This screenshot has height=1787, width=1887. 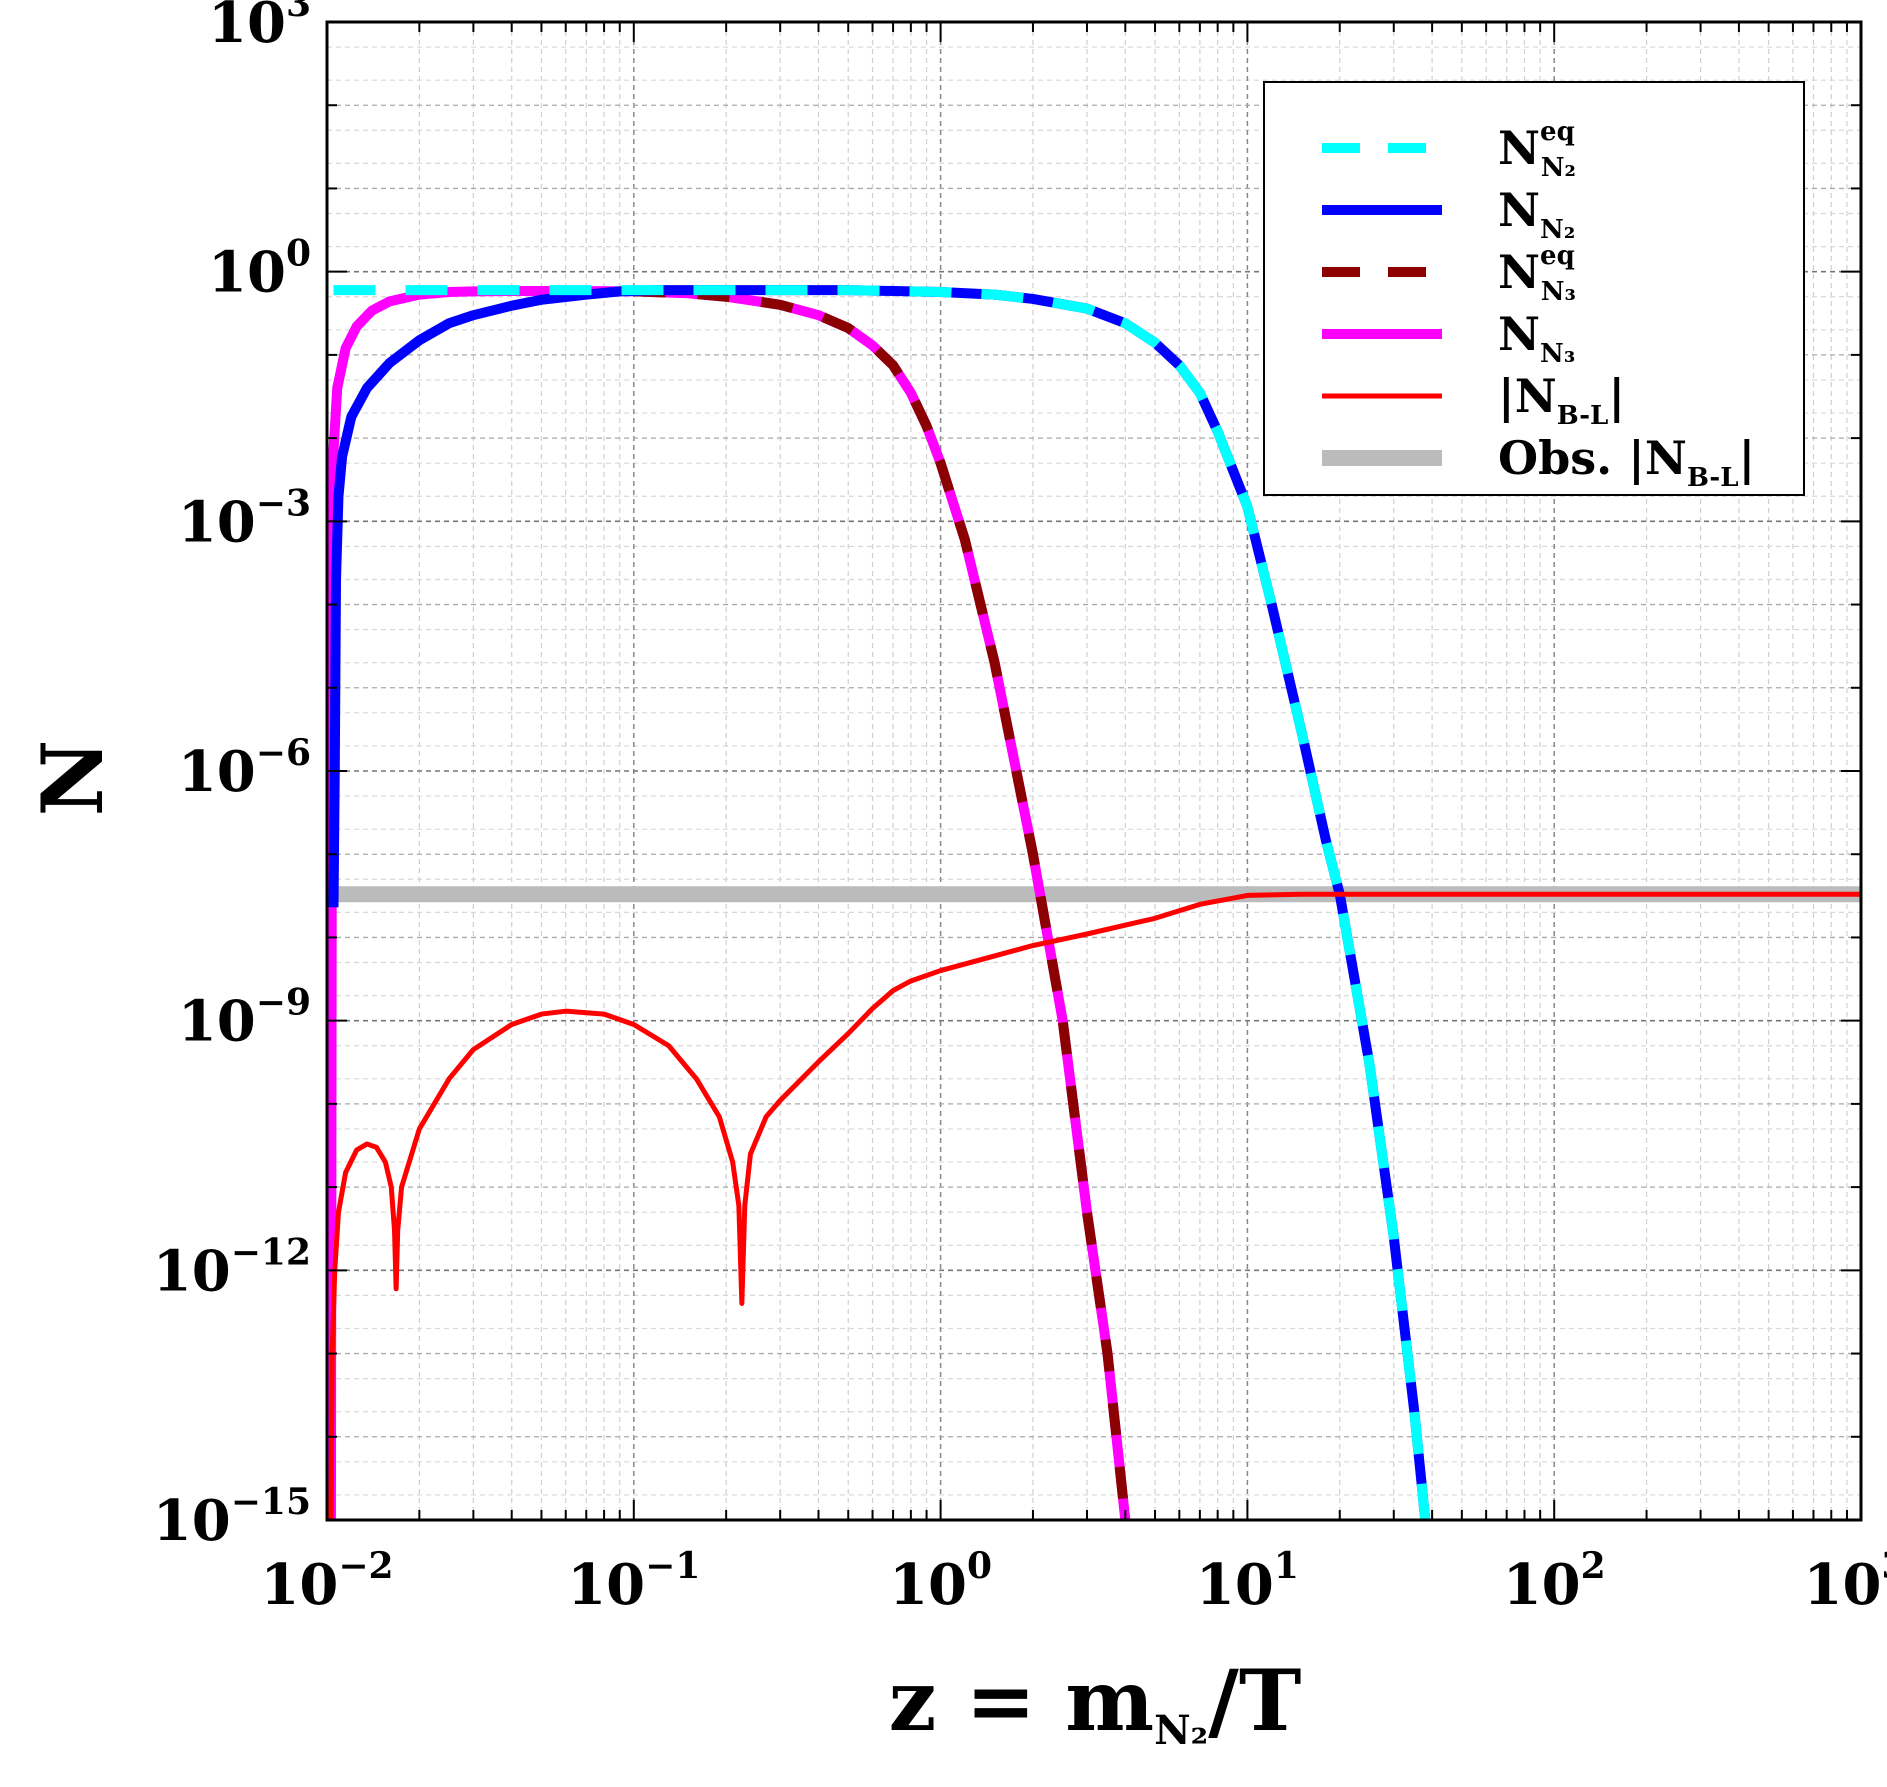 What do you see at coordinates (1593, 1566) in the screenshot?
I see `x-tick-label-exp: 2` at bounding box center [1593, 1566].